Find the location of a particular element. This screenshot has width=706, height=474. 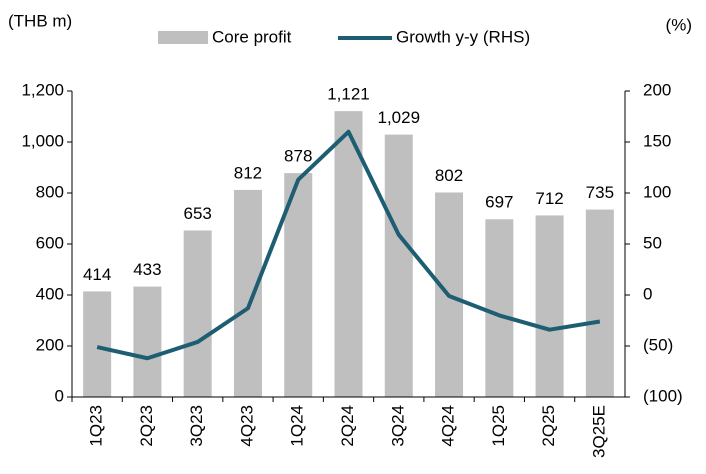

y-tick-label: 400 is located at coordinates (50, 293).